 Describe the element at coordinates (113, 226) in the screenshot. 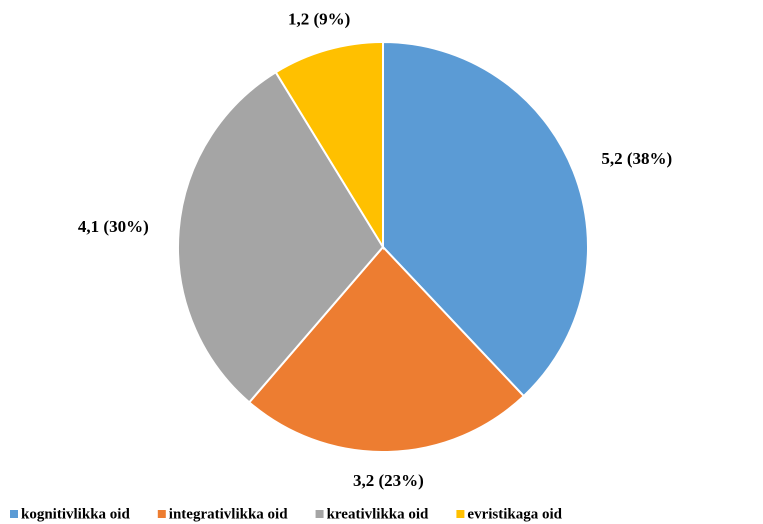

I see `data-label: 4,1 (30%)` at that location.